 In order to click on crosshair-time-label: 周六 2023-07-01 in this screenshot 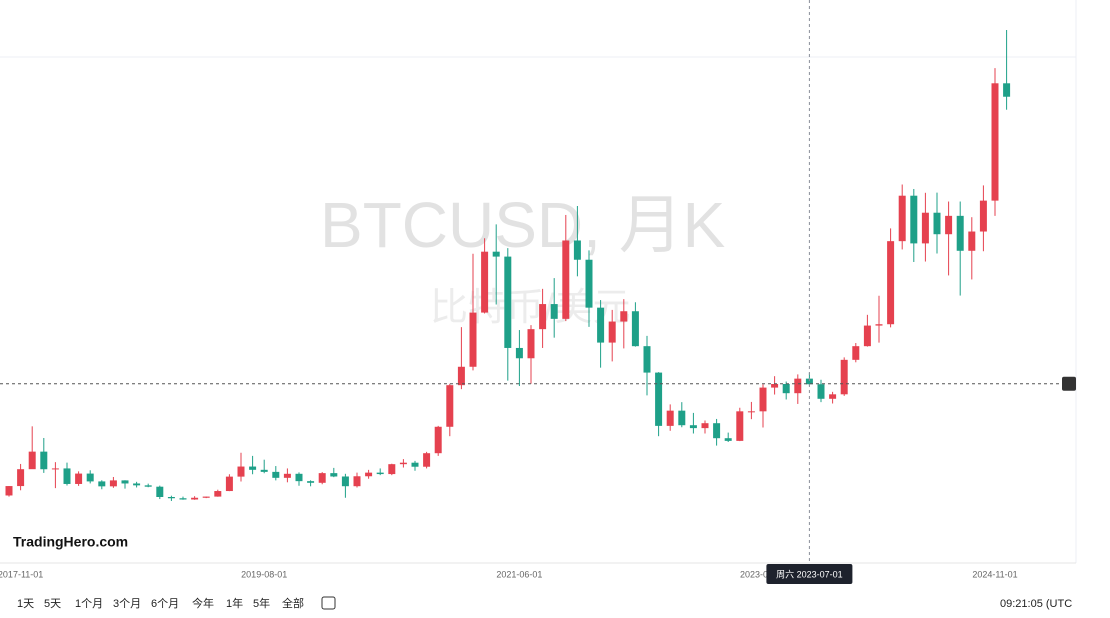, I will do `click(809, 573)`.